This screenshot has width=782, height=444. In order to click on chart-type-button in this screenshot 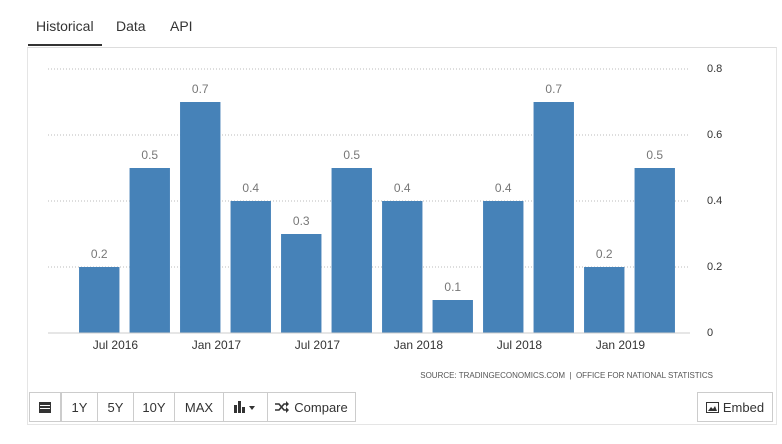, I will do `click(245, 407)`.